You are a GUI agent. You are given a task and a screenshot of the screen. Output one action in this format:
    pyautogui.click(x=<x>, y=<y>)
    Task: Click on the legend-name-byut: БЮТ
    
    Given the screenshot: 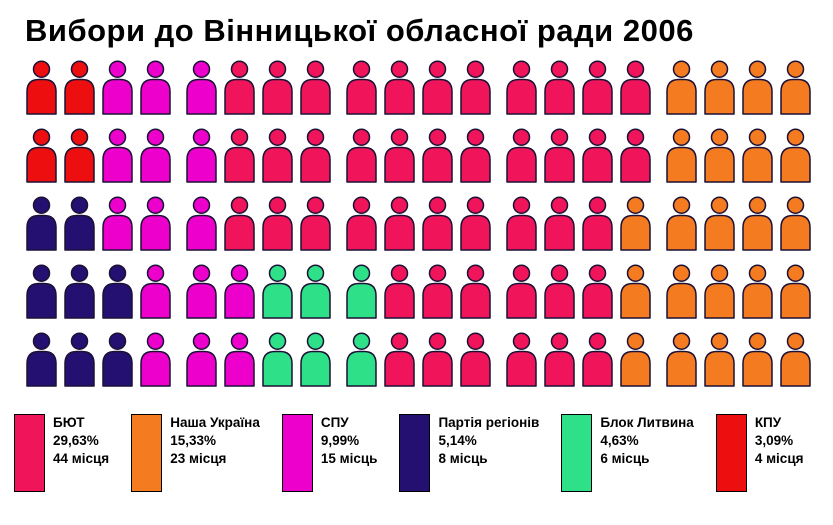 What is the action you would take?
    pyautogui.click(x=69, y=422)
    